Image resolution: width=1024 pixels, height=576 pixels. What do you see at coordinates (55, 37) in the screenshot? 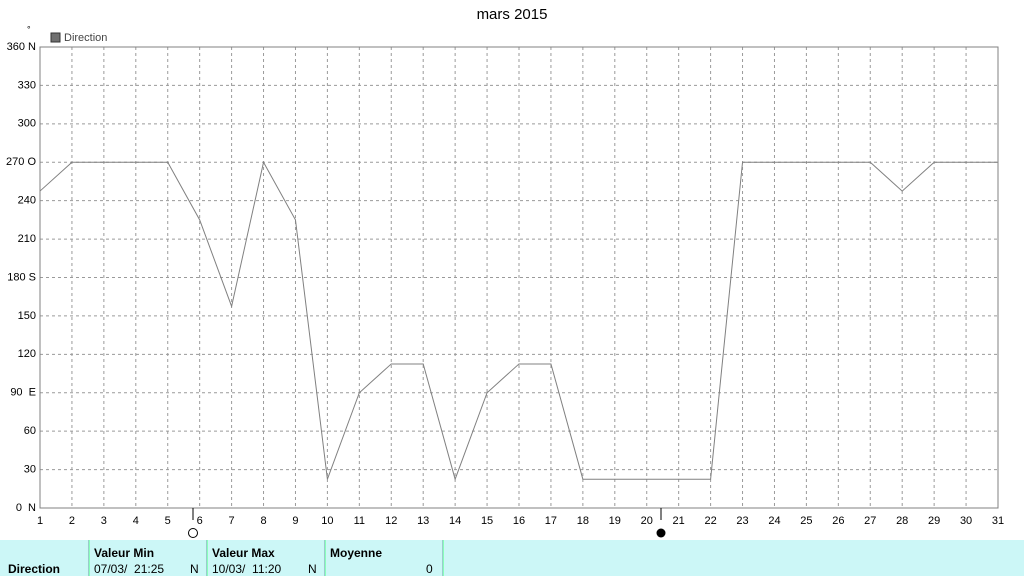
I see `legend-swatch` at bounding box center [55, 37].